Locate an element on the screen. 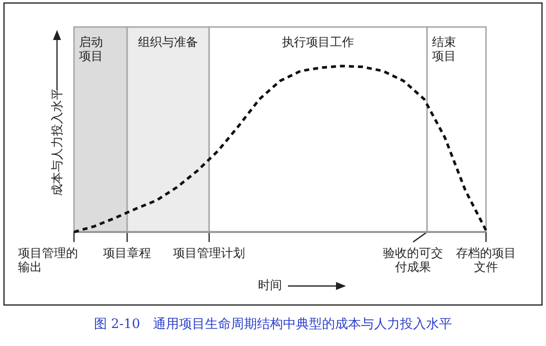 This screenshot has height=346, width=546. y-axis-title: 成本与人力投入水平 is located at coordinates (57, 142).